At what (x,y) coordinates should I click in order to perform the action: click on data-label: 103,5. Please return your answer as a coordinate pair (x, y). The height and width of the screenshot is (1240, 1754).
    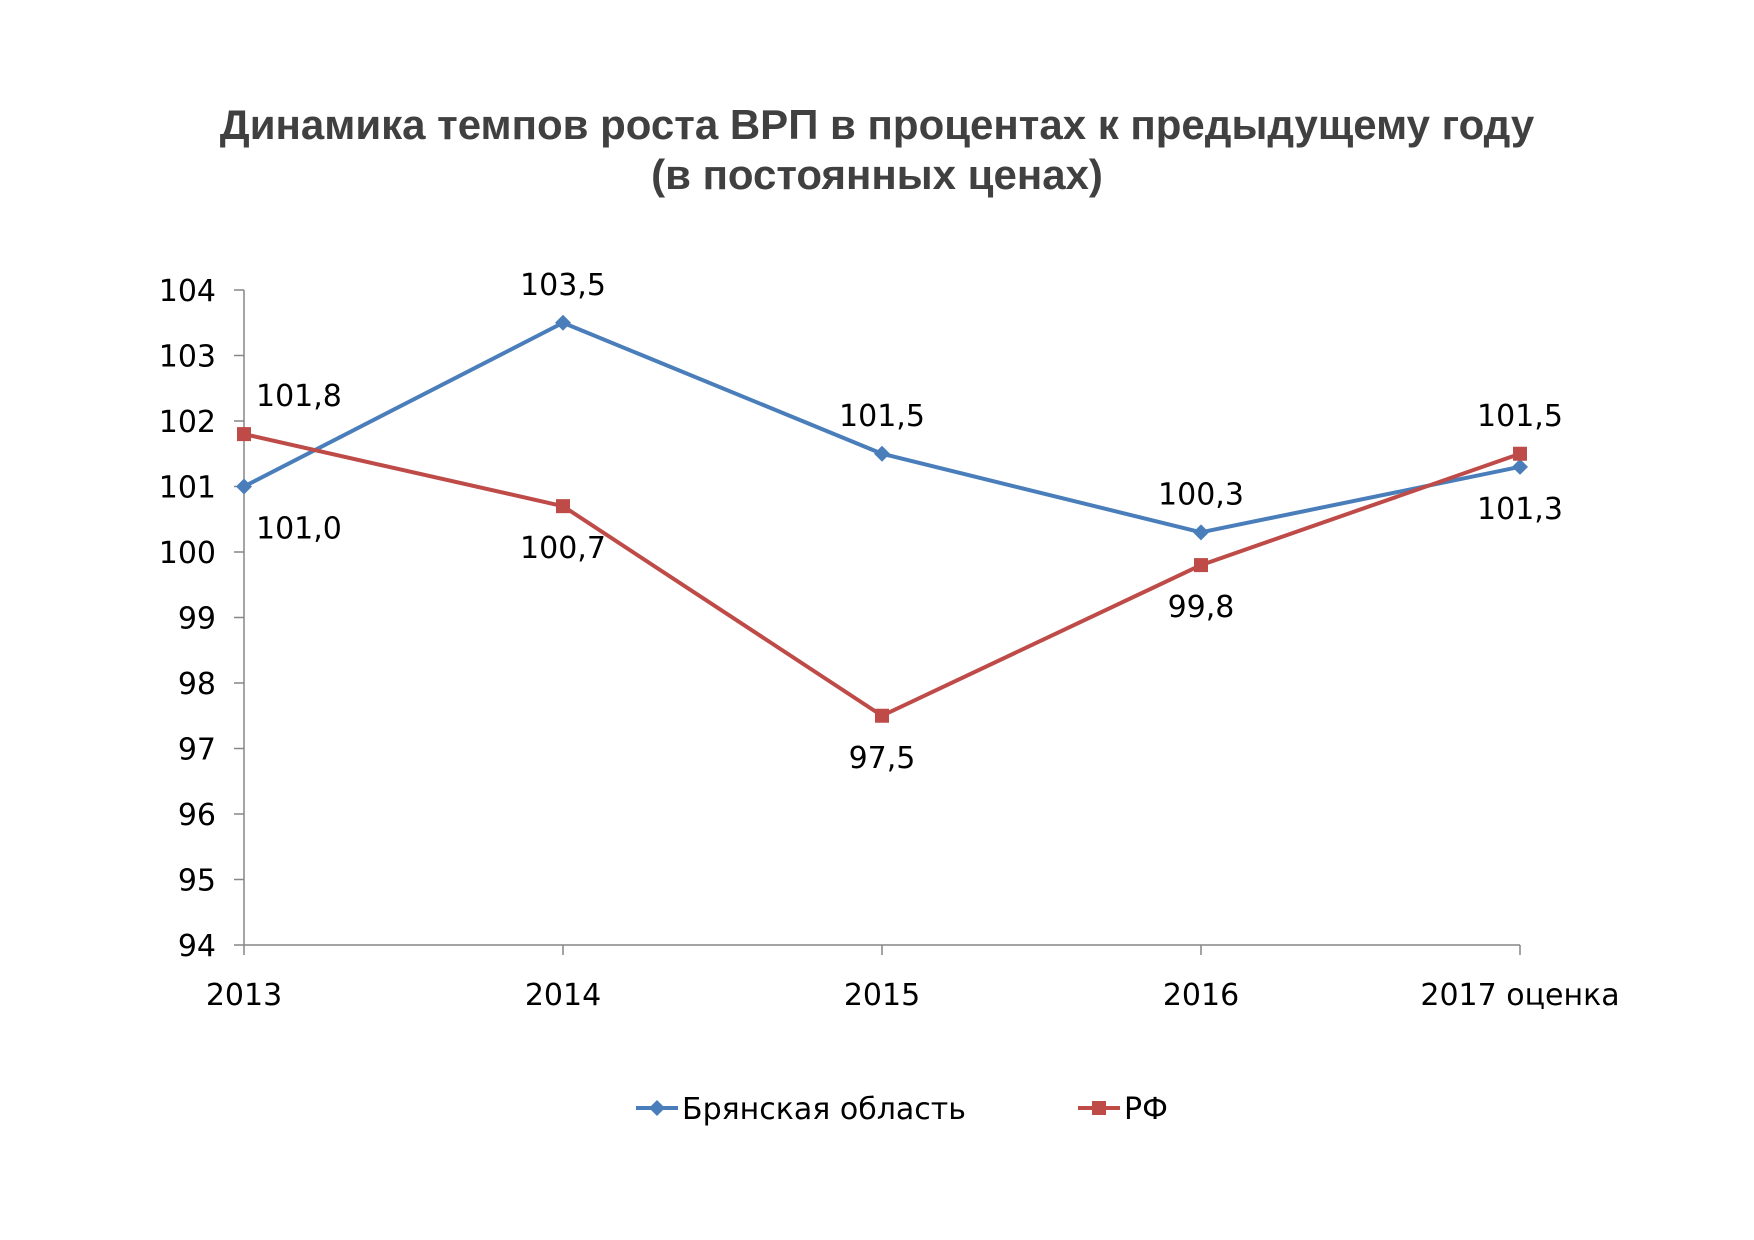
    Looking at the image, I should click on (563, 285).